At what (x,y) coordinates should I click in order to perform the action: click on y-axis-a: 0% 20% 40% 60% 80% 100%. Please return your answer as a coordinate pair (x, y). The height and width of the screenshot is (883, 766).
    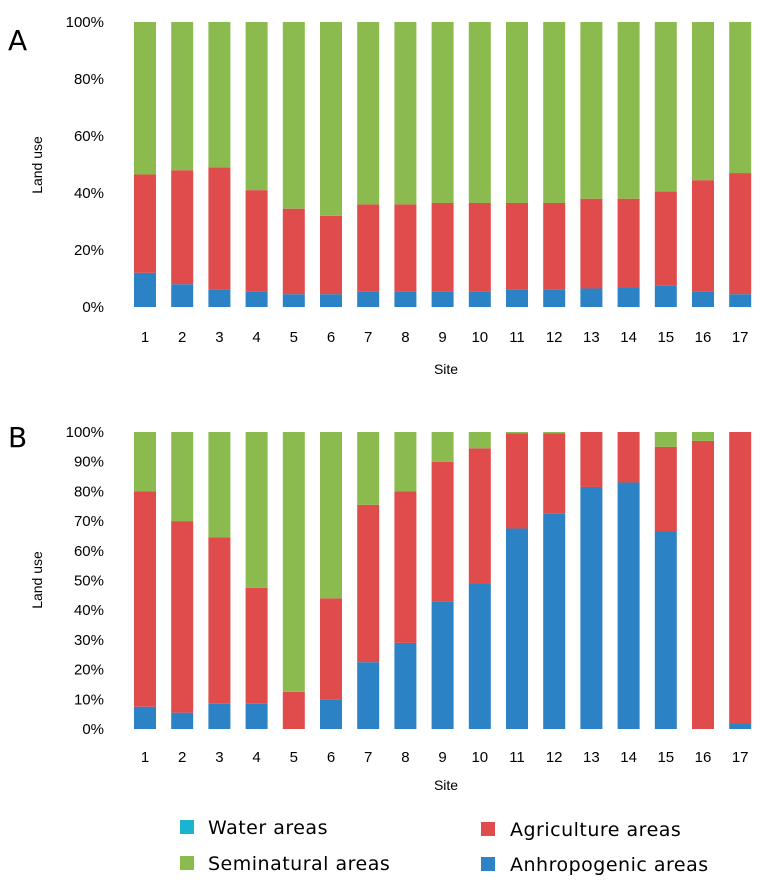
    Looking at the image, I should click on (85, 165).